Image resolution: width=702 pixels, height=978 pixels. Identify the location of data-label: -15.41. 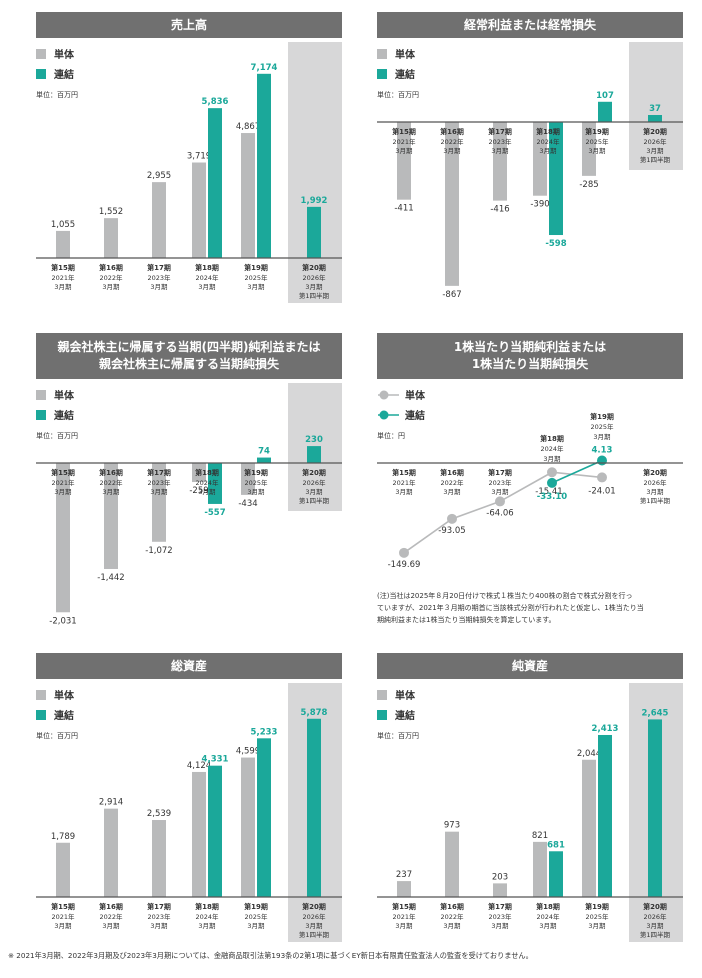
(548, 492).